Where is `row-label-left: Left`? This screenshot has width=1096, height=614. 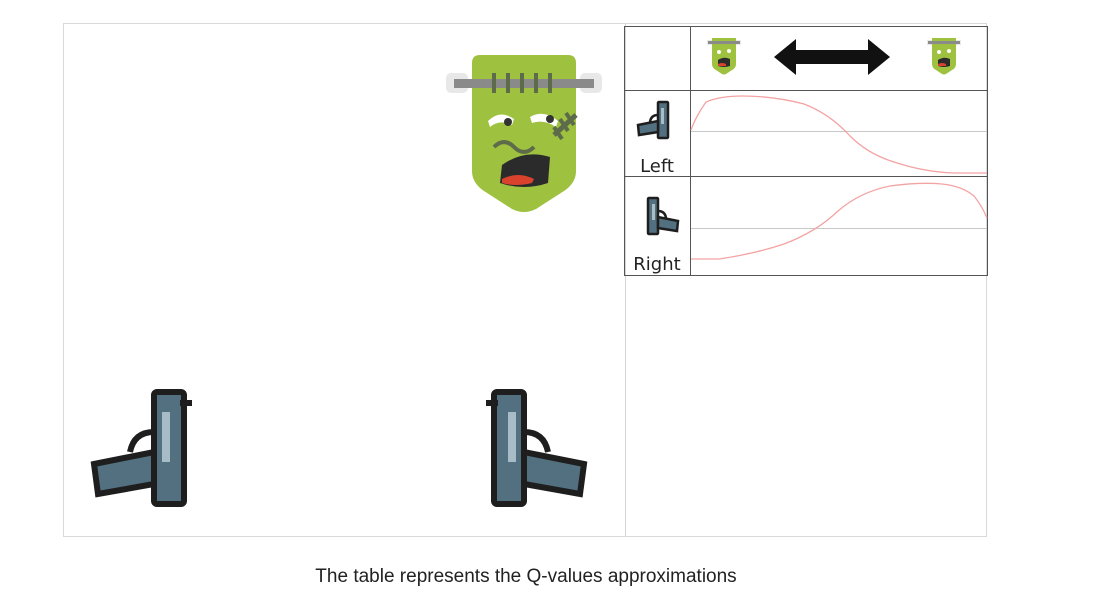
row-label-left: Left is located at coordinates (657, 166).